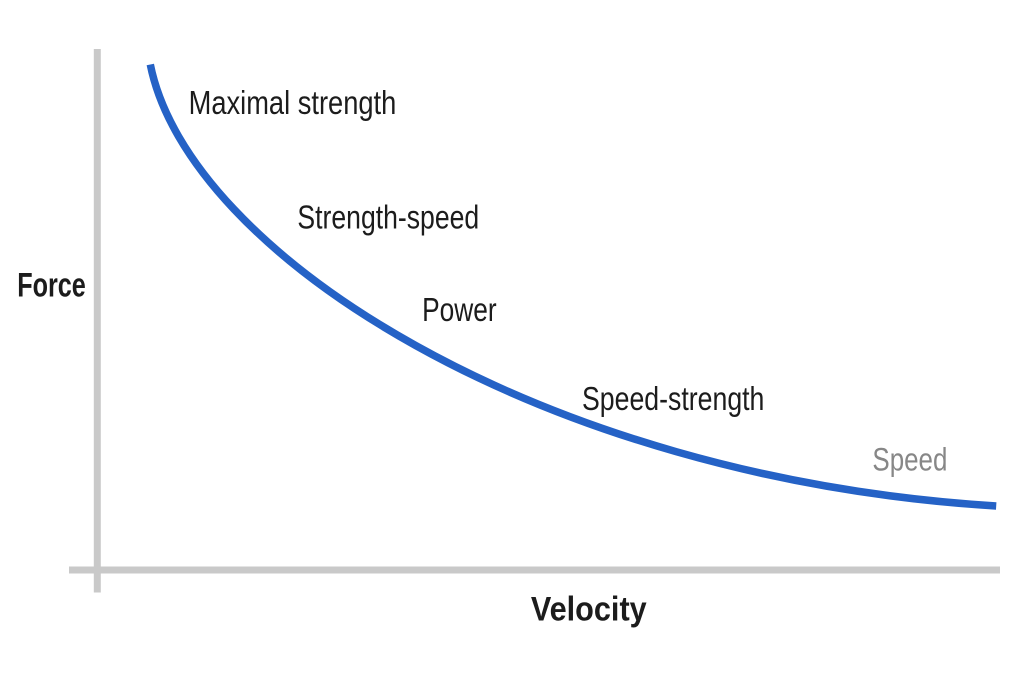 The width and height of the screenshot is (1024, 683). I want to click on svg-text: Force, so click(51, 286).